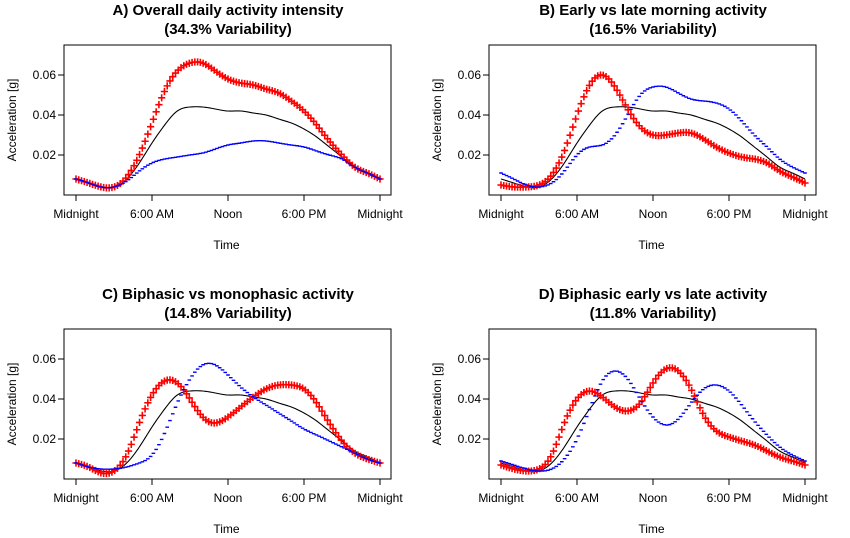 The image size is (850, 538). What do you see at coordinates (653, 29) in the screenshot?
I see `panel-subtitle: (16.5% Variability)` at bounding box center [653, 29].